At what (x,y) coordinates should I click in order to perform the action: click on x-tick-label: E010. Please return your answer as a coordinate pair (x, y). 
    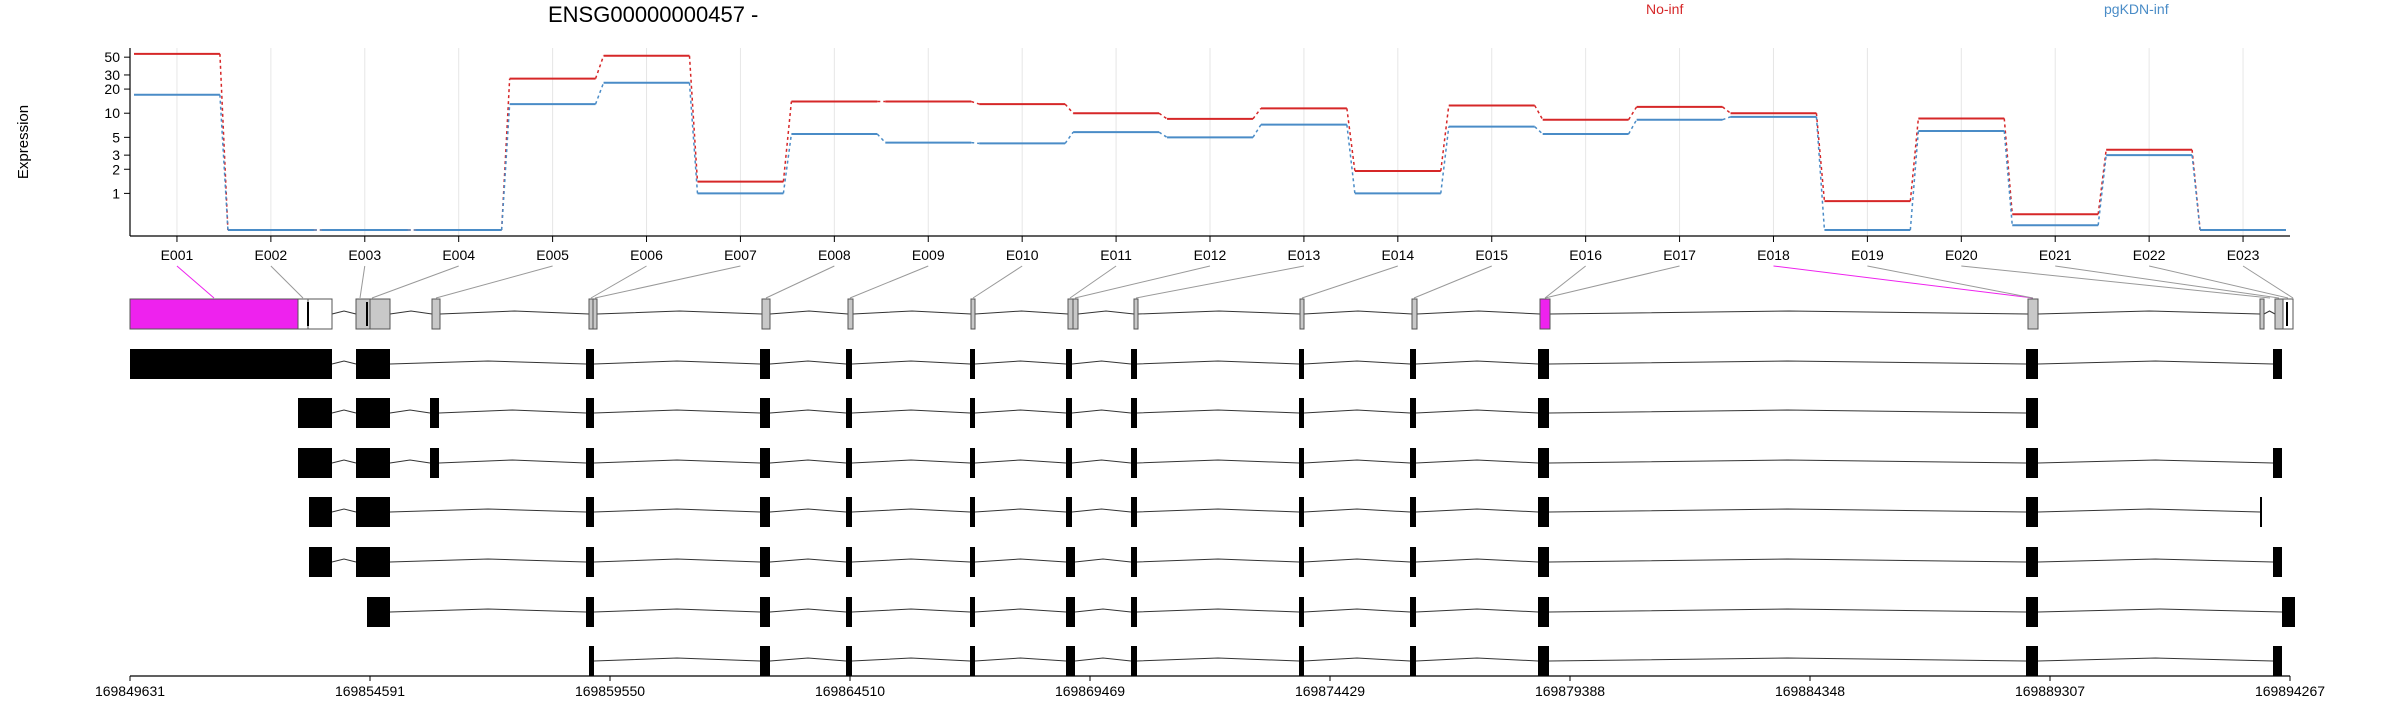
    Looking at the image, I should click on (1022, 255).